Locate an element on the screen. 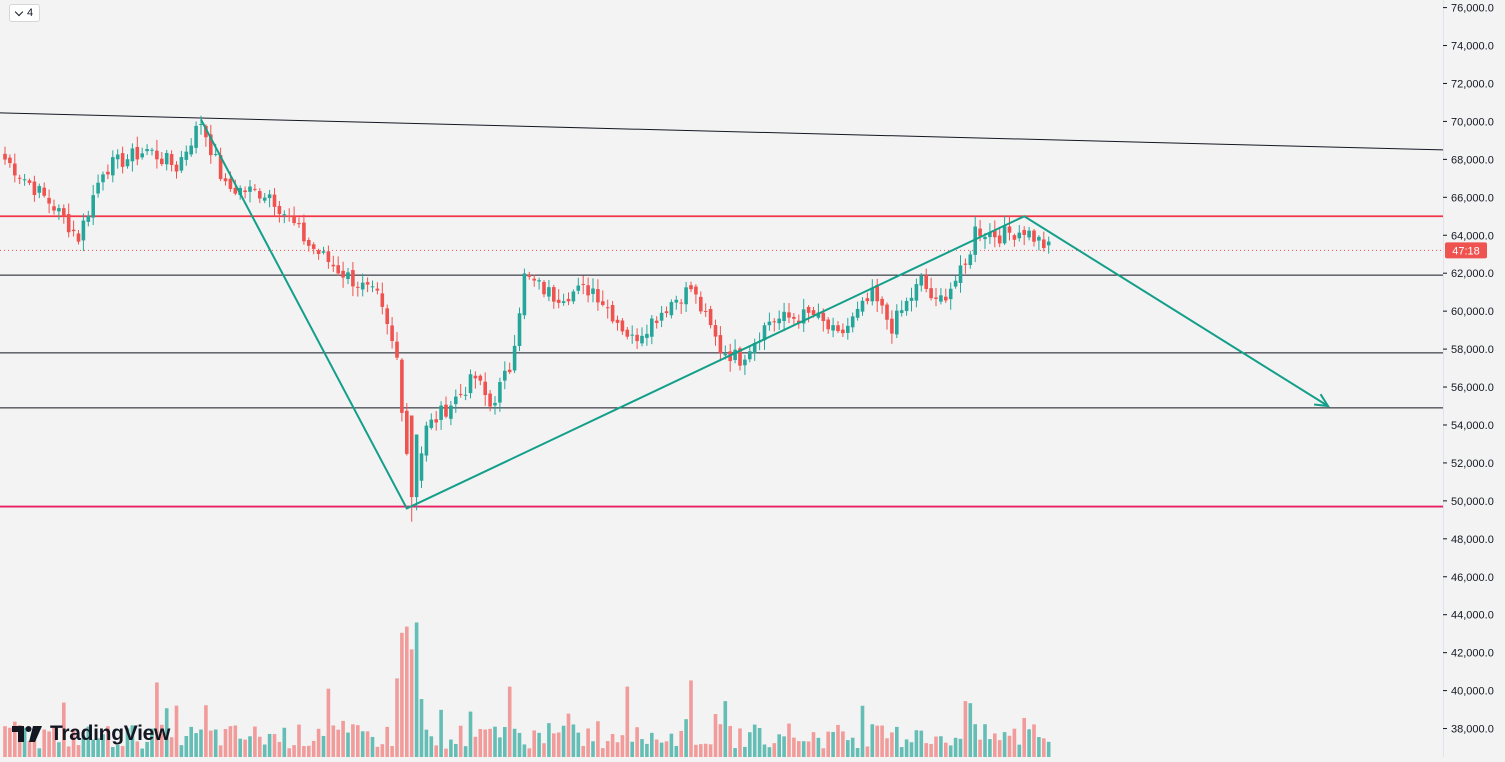  indicator-collapse-button: 4 is located at coordinates (25, 13).